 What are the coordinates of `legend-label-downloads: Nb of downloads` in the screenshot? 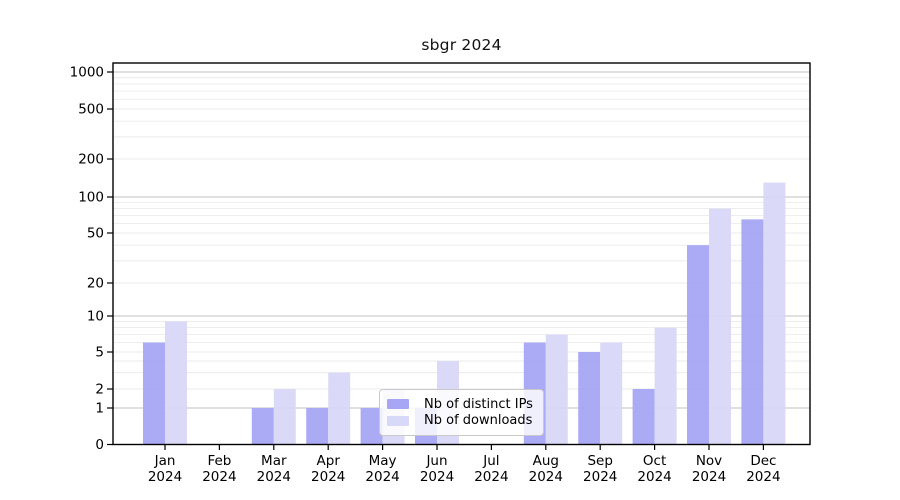 It's located at (478, 421).